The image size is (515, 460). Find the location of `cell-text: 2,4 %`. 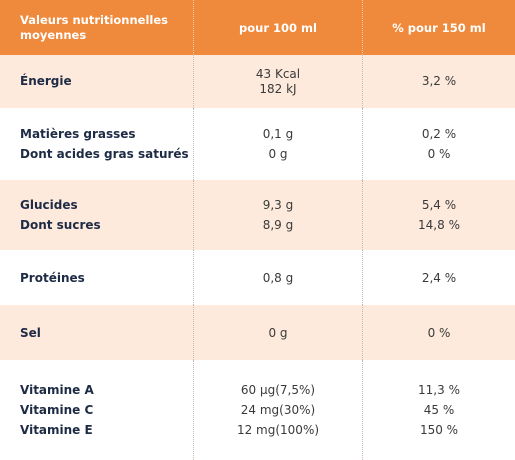

cell-text: 2,4 % is located at coordinates (439, 277).